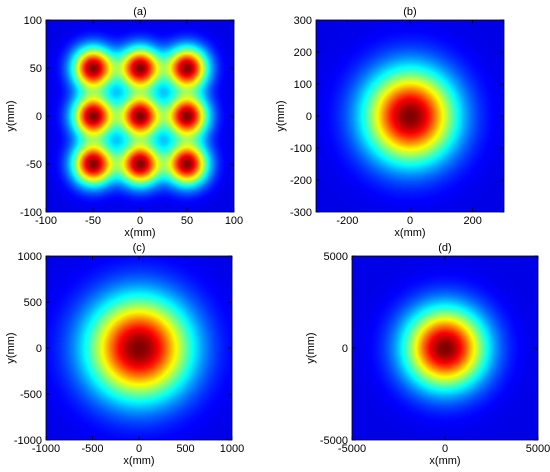 The width and height of the screenshot is (550, 472). I want to click on y-tick-label-b: -100, so click(301, 149).